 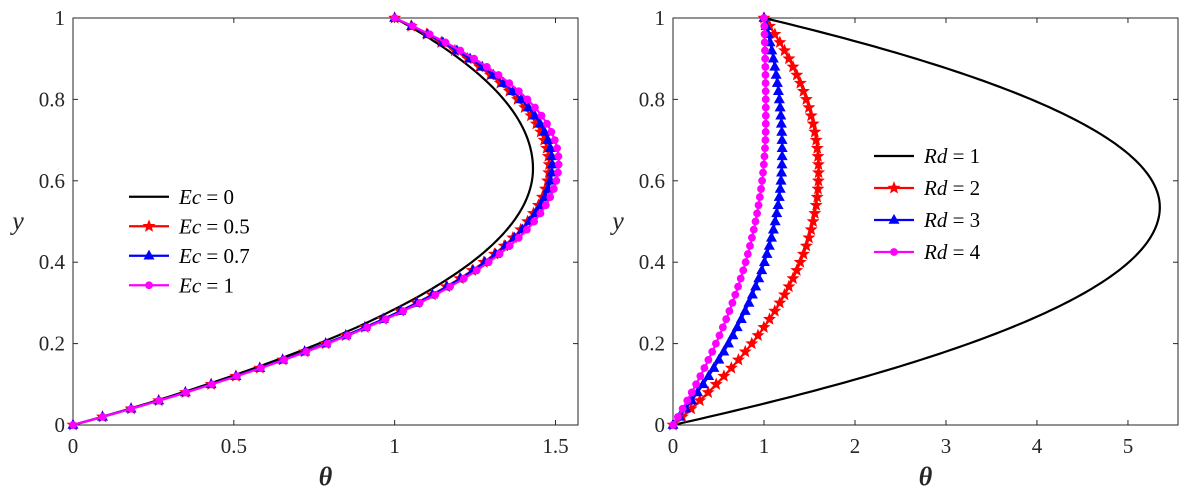 What do you see at coordinates (952, 252) in the screenshot?
I see `legend-label: Rd = 4` at bounding box center [952, 252].